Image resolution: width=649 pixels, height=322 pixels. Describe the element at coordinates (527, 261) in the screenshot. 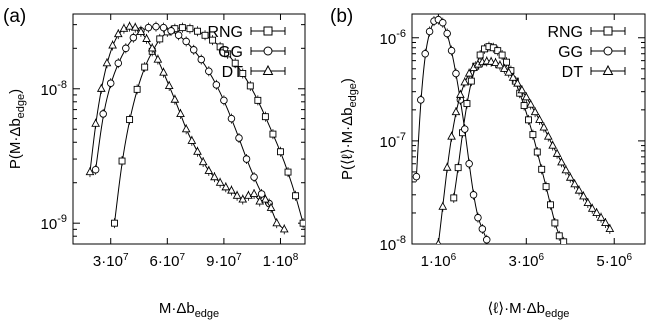

I see `x-tick-label: 3·106` at that location.